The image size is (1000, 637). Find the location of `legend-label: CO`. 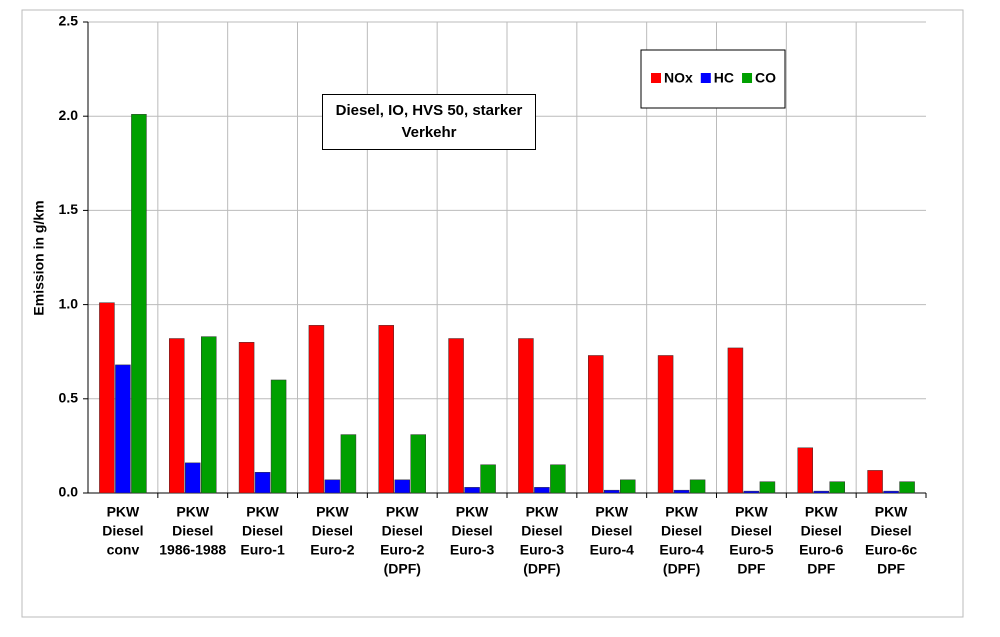

legend-label: CO is located at coordinates (765, 78).